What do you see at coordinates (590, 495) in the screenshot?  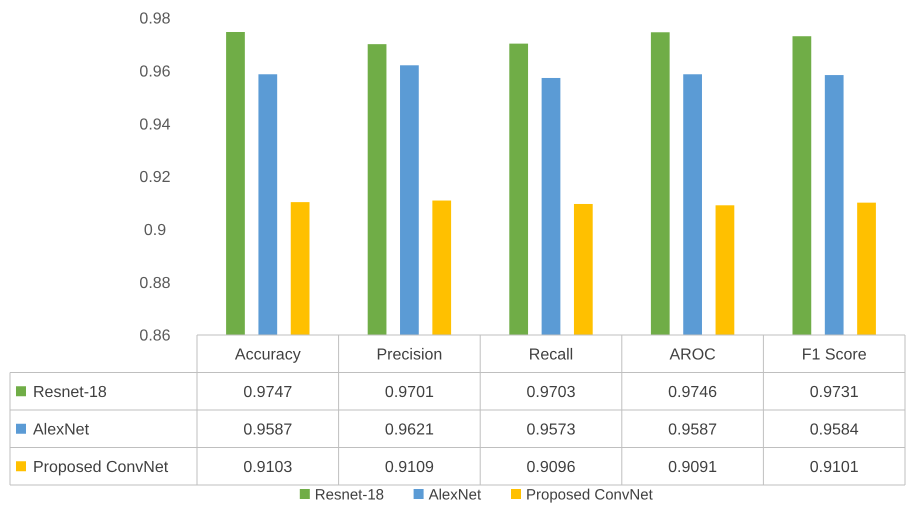 I see `legend-label: Proposed ConvNet` at bounding box center [590, 495].